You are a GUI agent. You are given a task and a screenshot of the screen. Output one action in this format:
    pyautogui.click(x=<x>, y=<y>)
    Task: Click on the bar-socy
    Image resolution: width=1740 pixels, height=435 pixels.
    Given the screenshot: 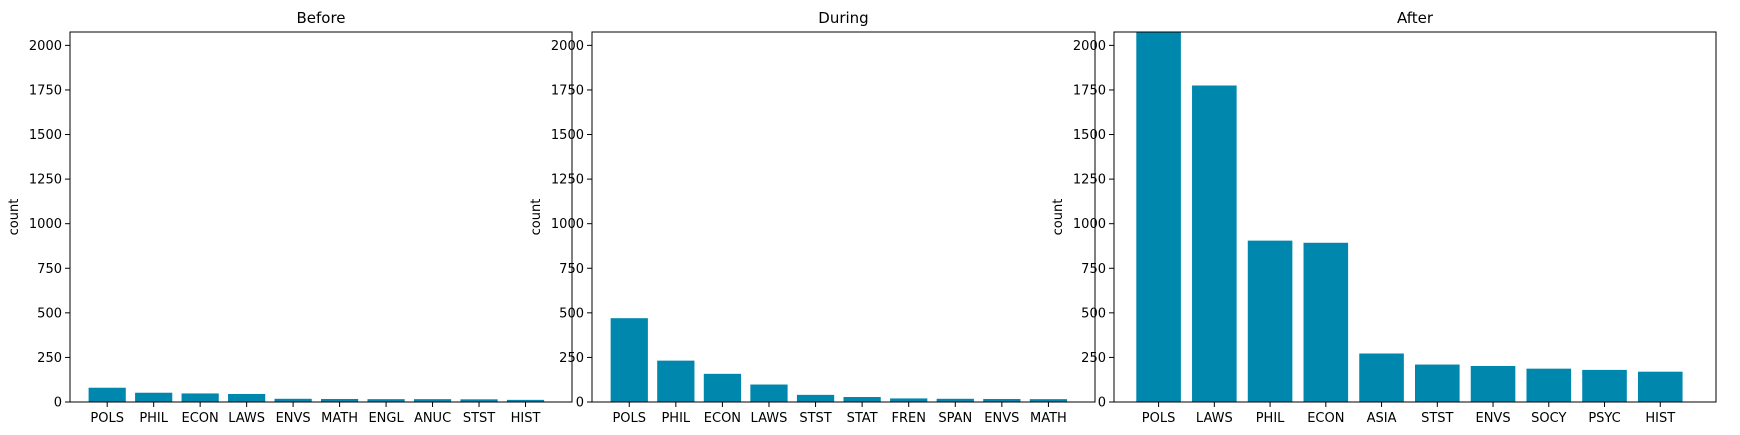 What is the action you would take?
    pyautogui.click(x=1549, y=385)
    